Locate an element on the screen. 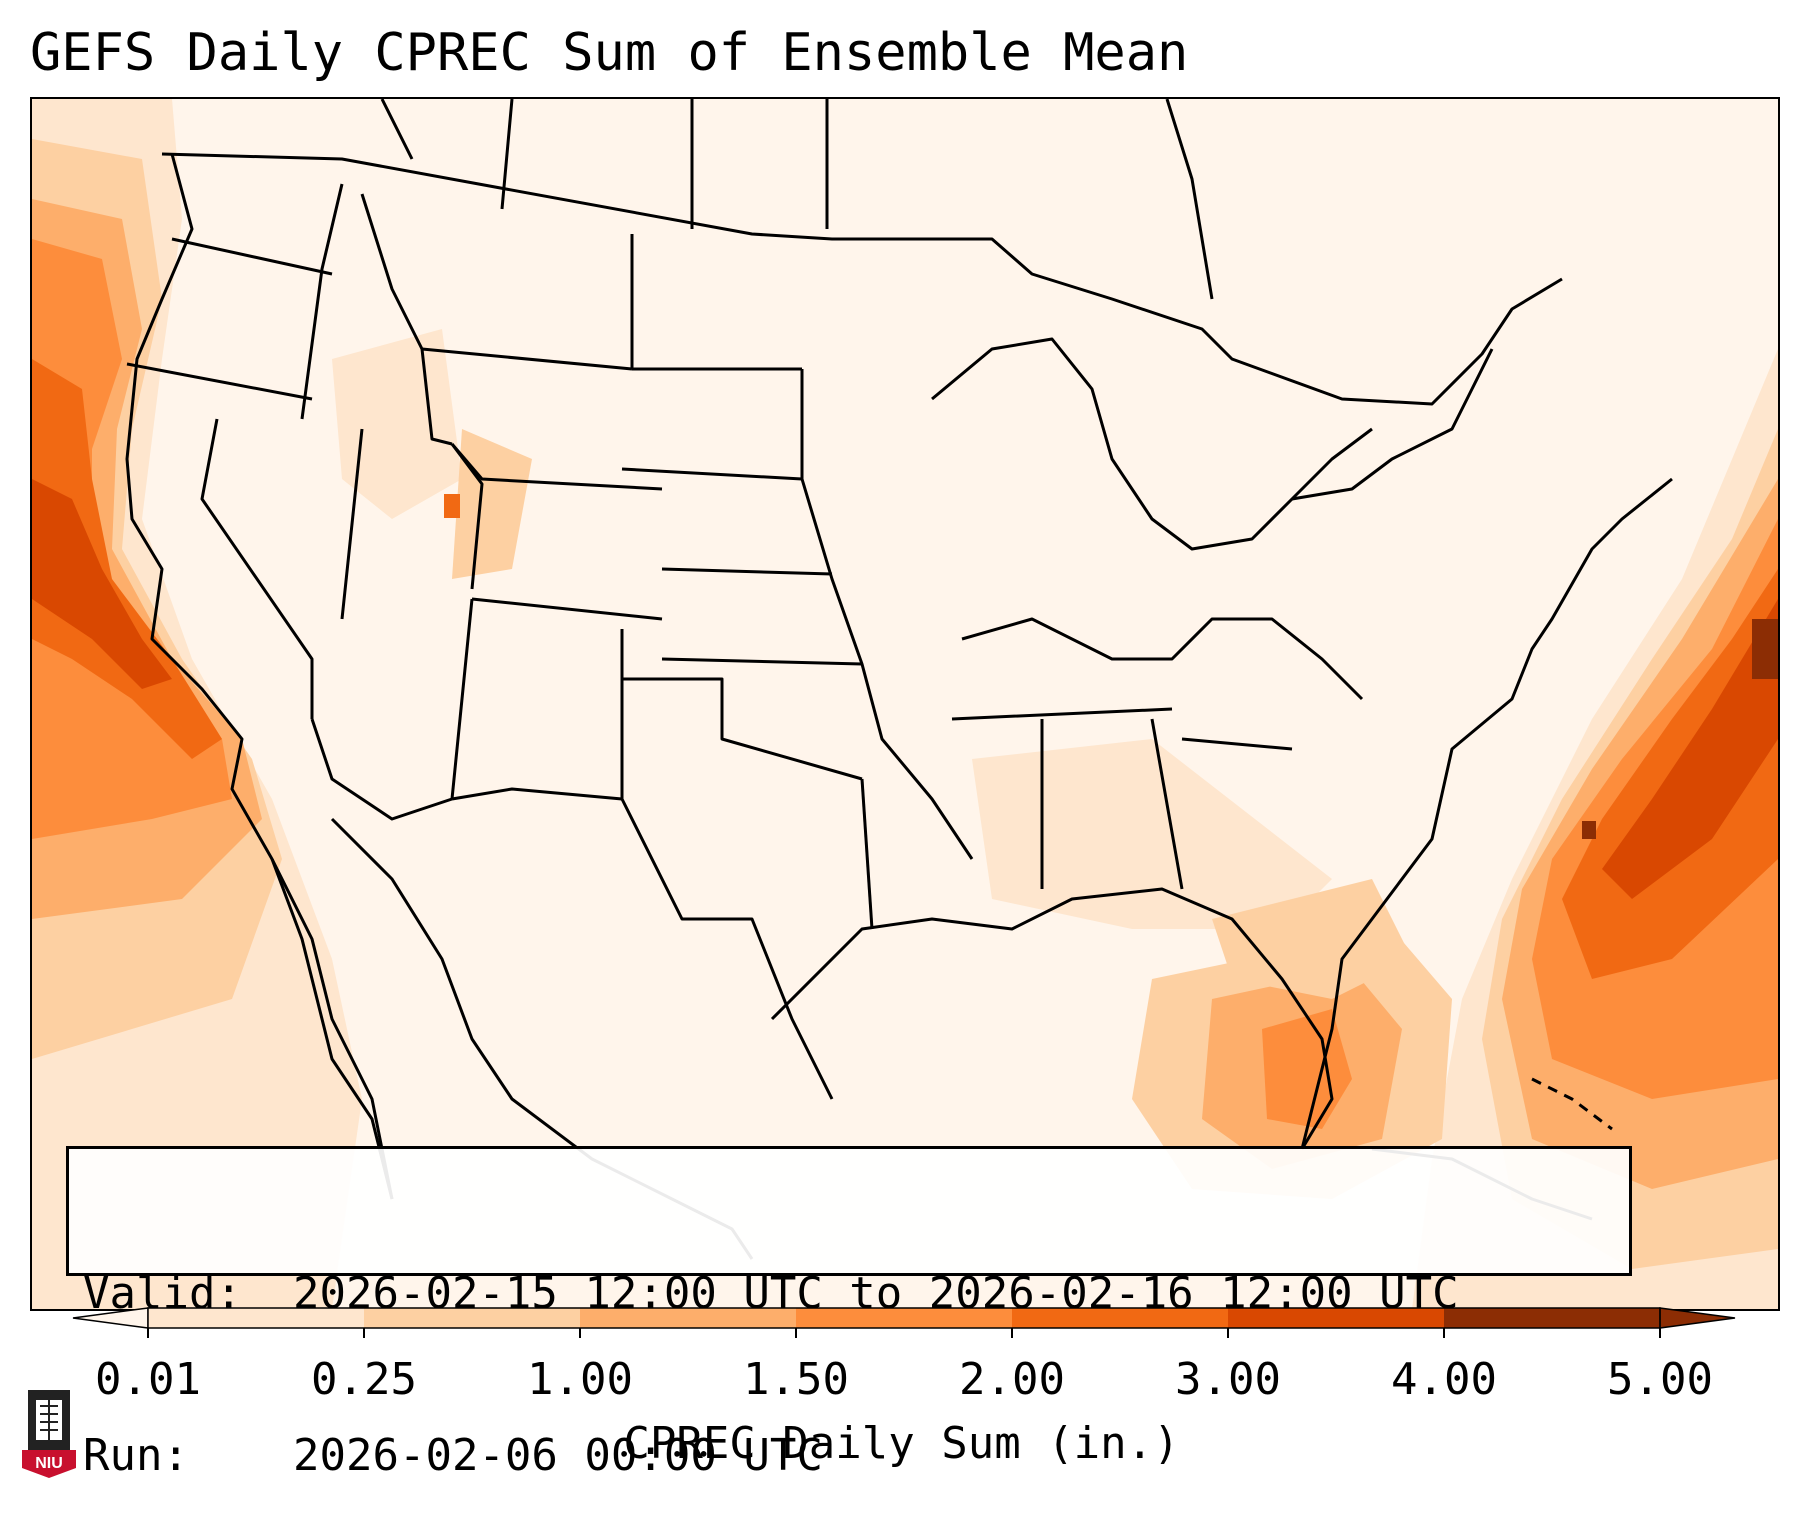  ca-nv is located at coordinates (257, 568).